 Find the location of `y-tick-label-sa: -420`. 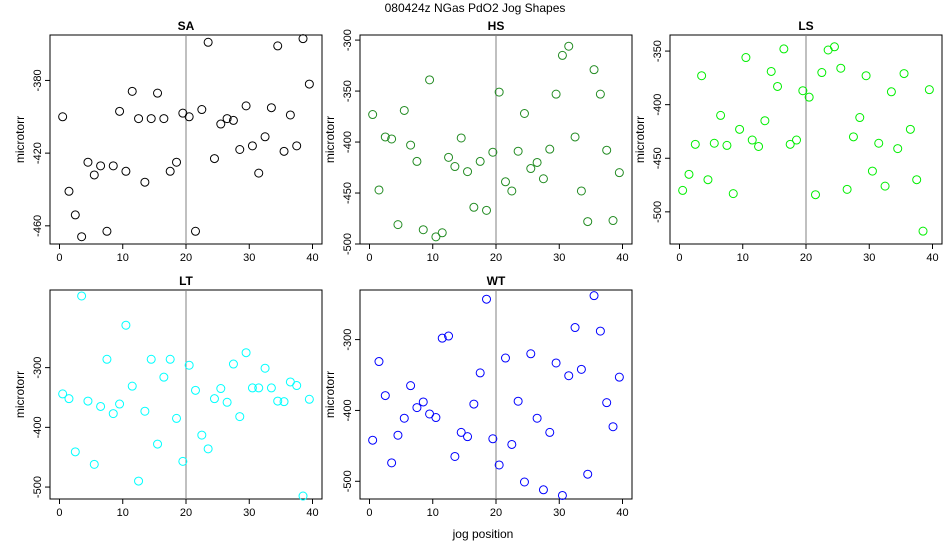

y-tick-label-sa: -420 is located at coordinates (38, 153).